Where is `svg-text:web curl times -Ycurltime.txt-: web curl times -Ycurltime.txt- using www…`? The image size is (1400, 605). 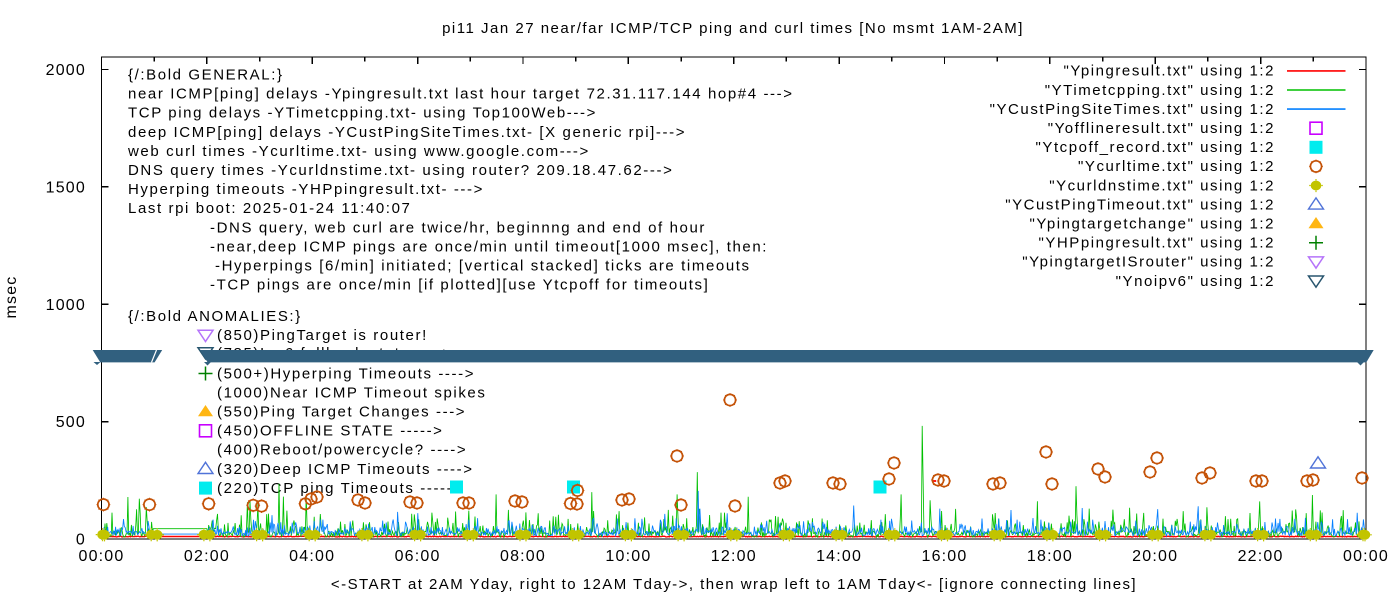
svg-text:web curl times -Ycurltime.txt-: web curl times -Ycurltime.txt- using www… is located at coordinates (358, 151).